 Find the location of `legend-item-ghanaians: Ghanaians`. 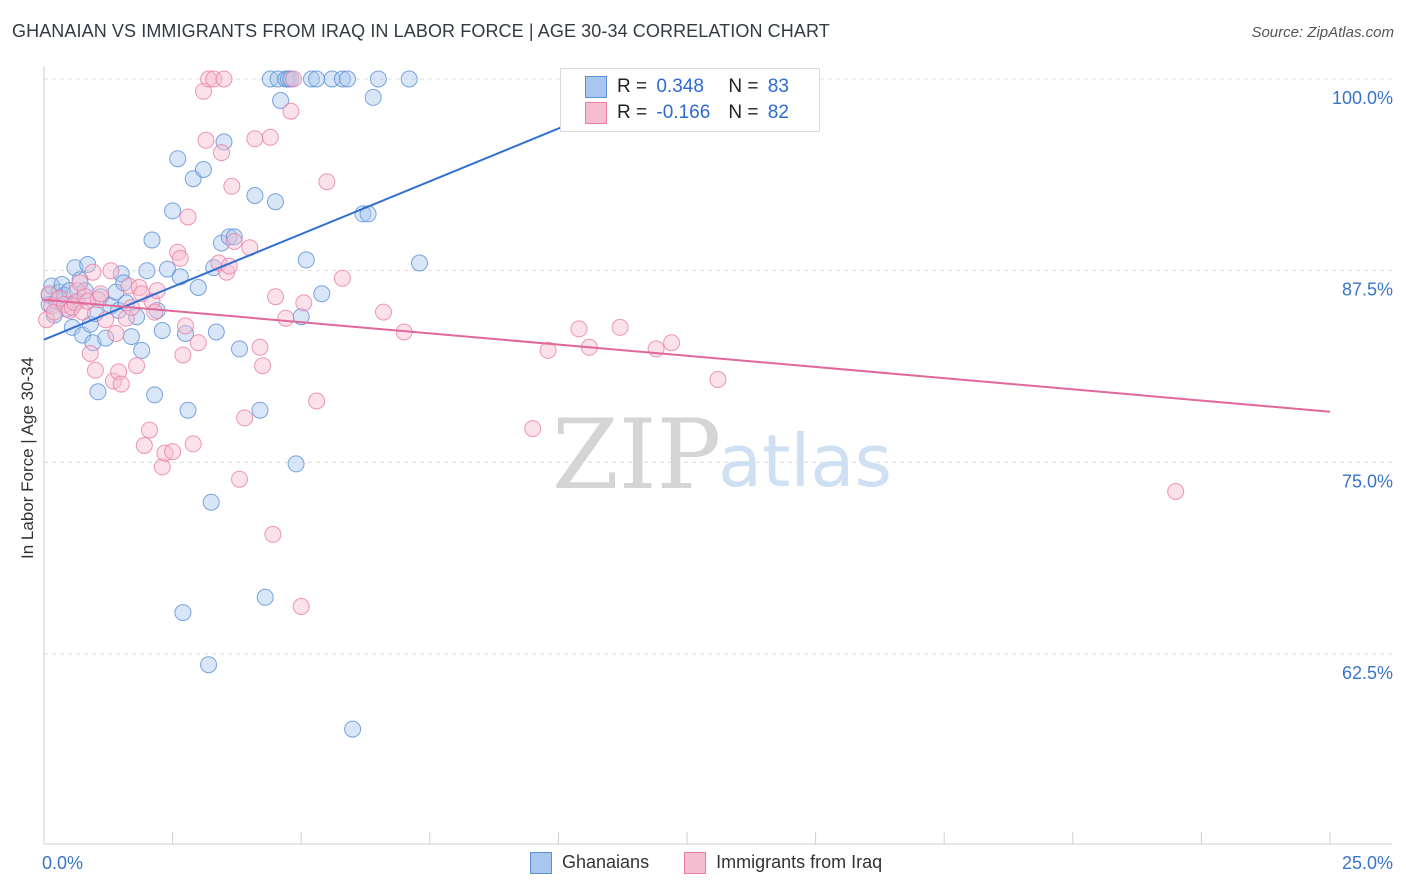

legend-item-ghanaians: Ghanaians is located at coordinates (590, 863).